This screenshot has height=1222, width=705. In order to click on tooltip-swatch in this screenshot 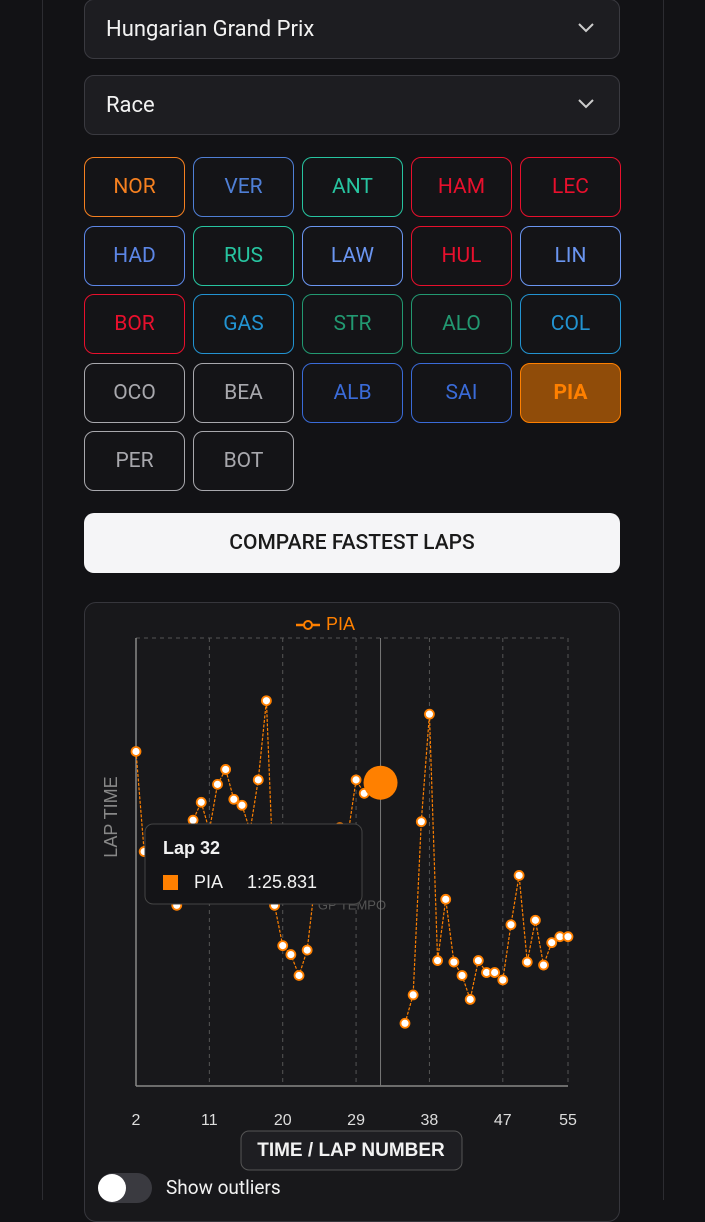, I will do `click(170, 882)`.